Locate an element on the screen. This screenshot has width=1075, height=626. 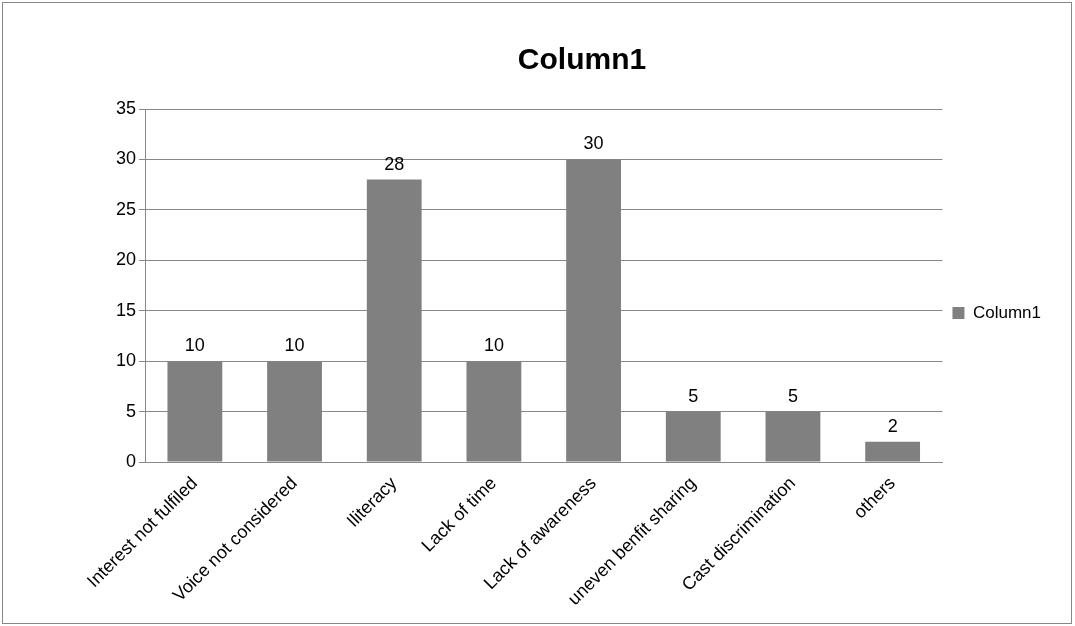
y-tick-label: 25 is located at coordinates (126, 208).